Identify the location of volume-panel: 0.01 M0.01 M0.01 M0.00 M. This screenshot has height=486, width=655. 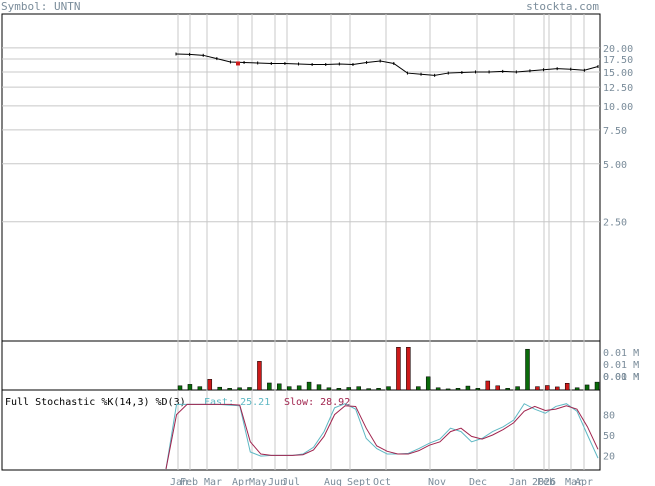
(408, 369).